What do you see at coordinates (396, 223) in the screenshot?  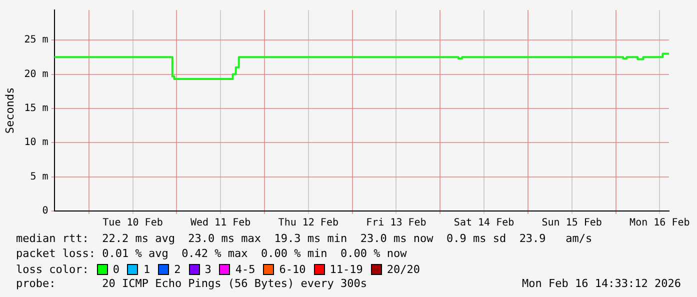 I see `x-tick-label: Fri 13 Feb` at bounding box center [396, 223].